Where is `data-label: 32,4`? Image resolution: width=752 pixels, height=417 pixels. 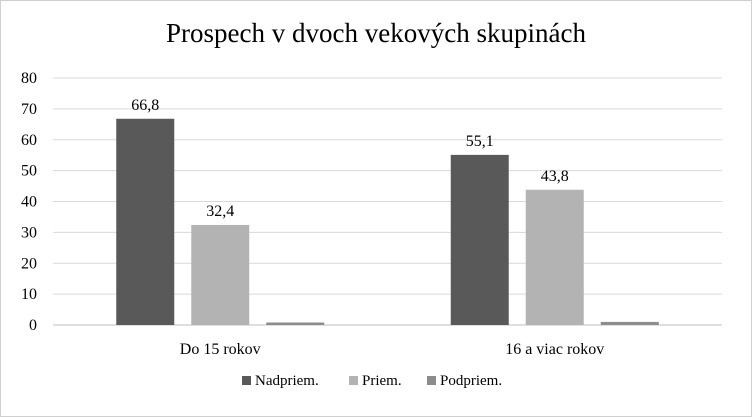 data-label: 32,4 is located at coordinates (220, 211).